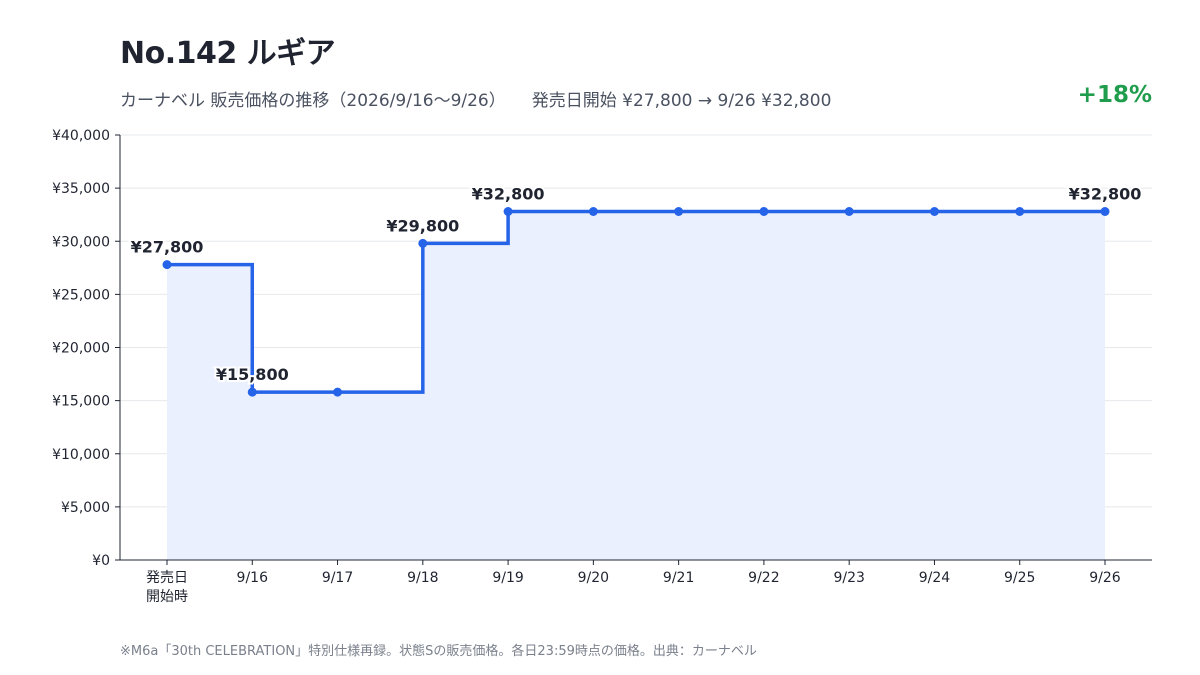 Image resolution: width=1200 pixels, height=675 pixels. Describe the element at coordinates (1019, 578) in the screenshot. I see `x-tick-label: 9/25` at that location.